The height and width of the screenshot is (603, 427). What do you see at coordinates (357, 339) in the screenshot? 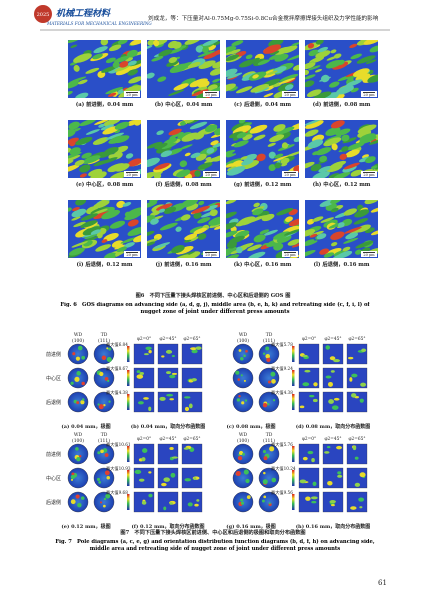
I see `odf-header: φ2=65°` at bounding box center [357, 339].